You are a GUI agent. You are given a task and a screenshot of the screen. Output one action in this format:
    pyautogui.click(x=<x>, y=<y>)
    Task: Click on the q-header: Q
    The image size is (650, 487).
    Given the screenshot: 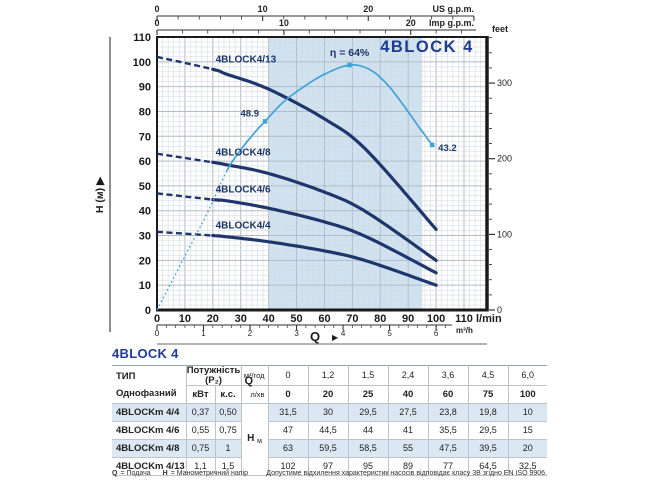 What is the action you would take?
    pyautogui.click(x=249, y=381)
    